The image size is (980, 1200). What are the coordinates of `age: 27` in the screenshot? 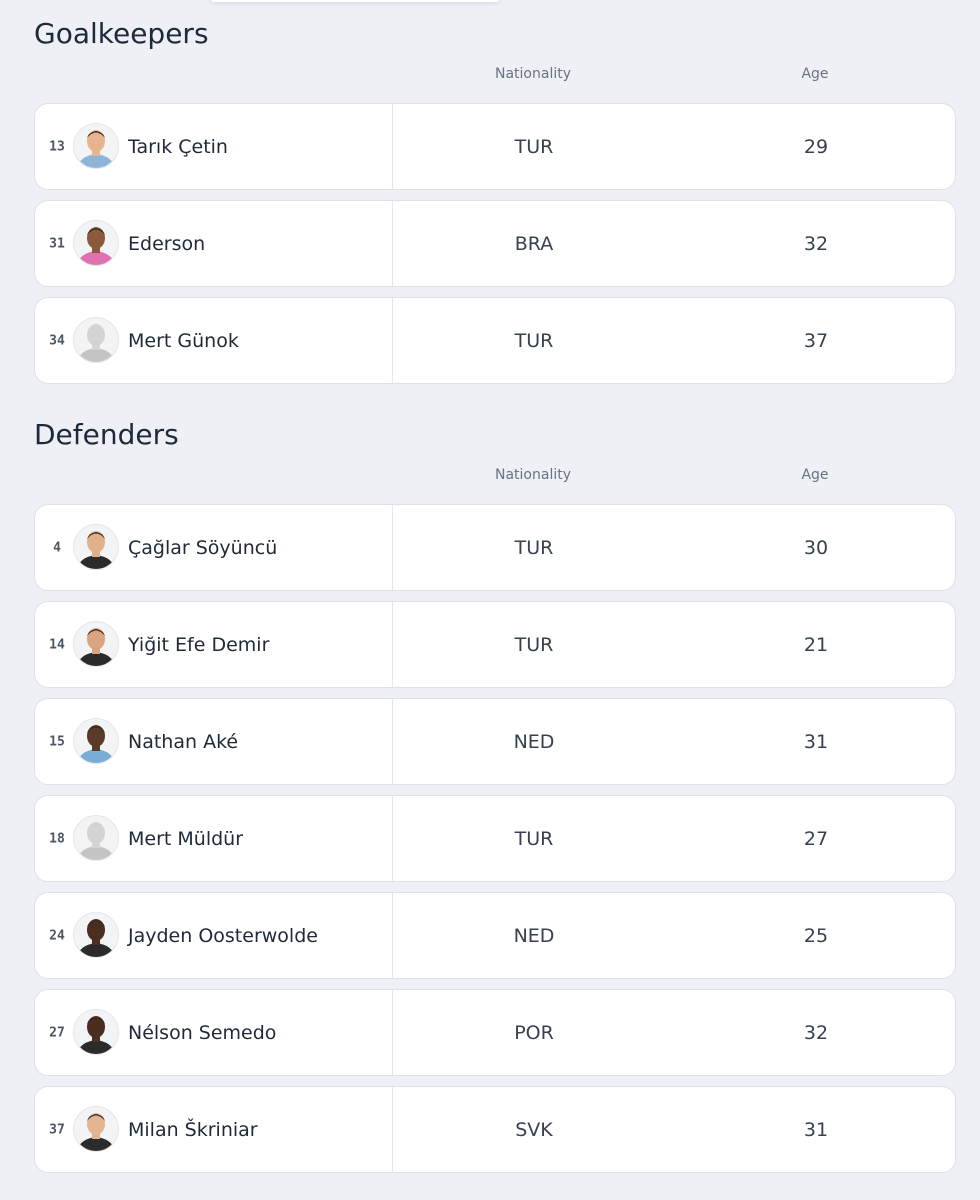 It's located at (816, 838).